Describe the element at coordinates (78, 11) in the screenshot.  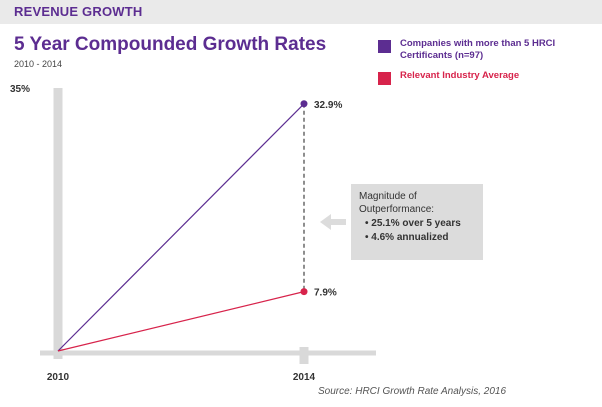
I see `section-label: REVENUE GROWTH` at that location.